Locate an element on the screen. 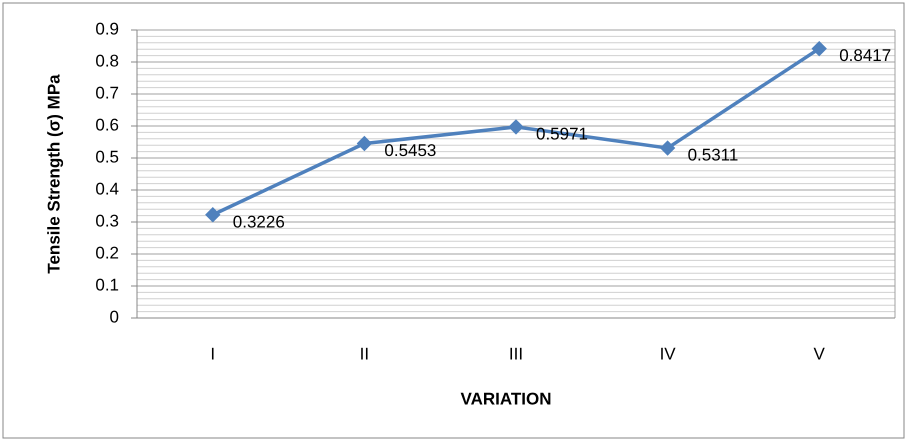  x-tick-label: I is located at coordinates (213, 354).